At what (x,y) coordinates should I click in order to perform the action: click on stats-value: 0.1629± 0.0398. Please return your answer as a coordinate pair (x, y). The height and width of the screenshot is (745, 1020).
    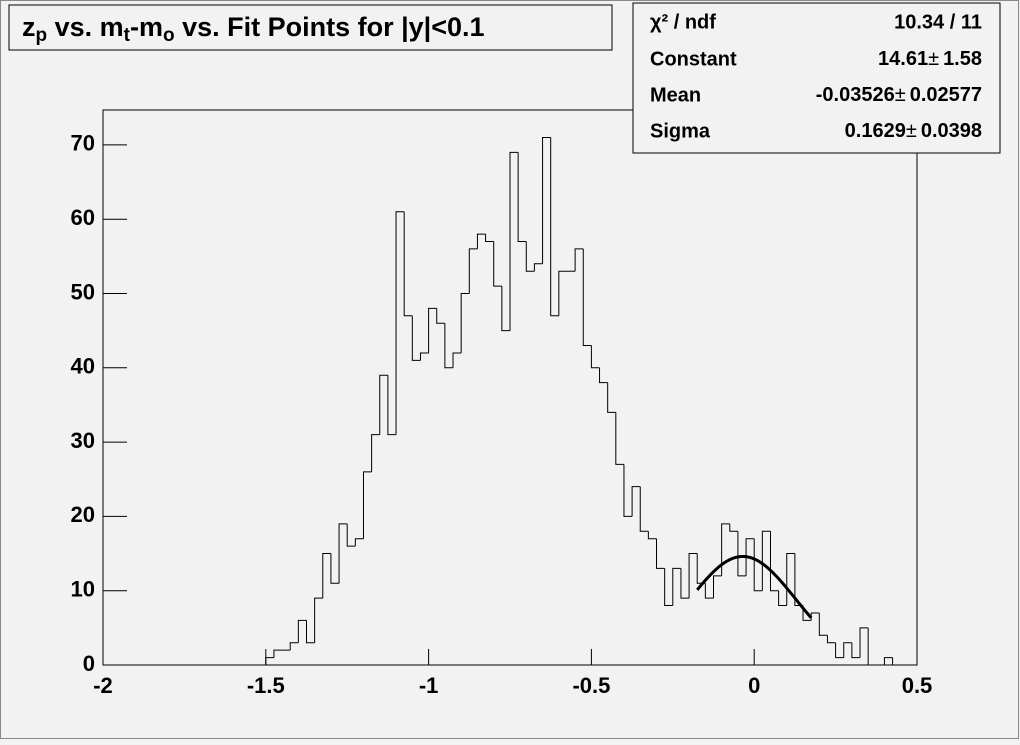
    Looking at the image, I should click on (913, 131).